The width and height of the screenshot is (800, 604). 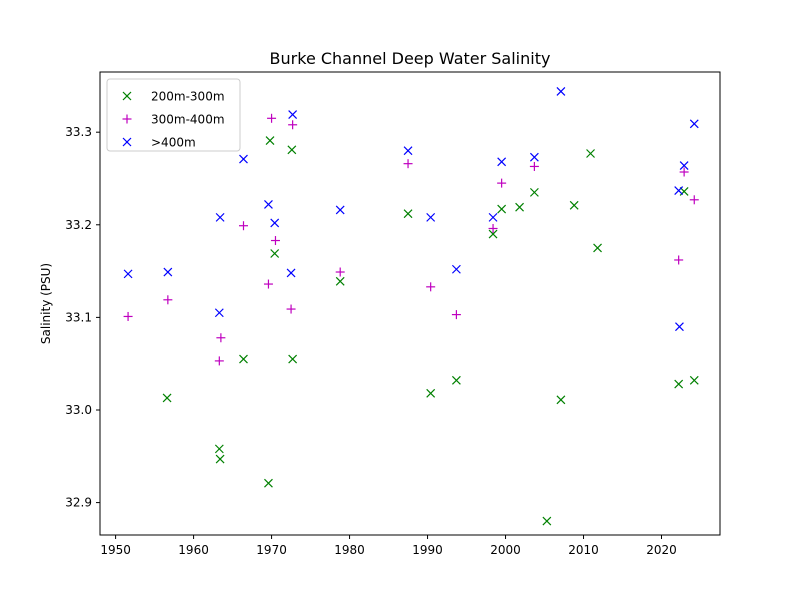 What do you see at coordinates (661, 550) in the screenshot?
I see `x-tick-label: 2020` at bounding box center [661, 550].